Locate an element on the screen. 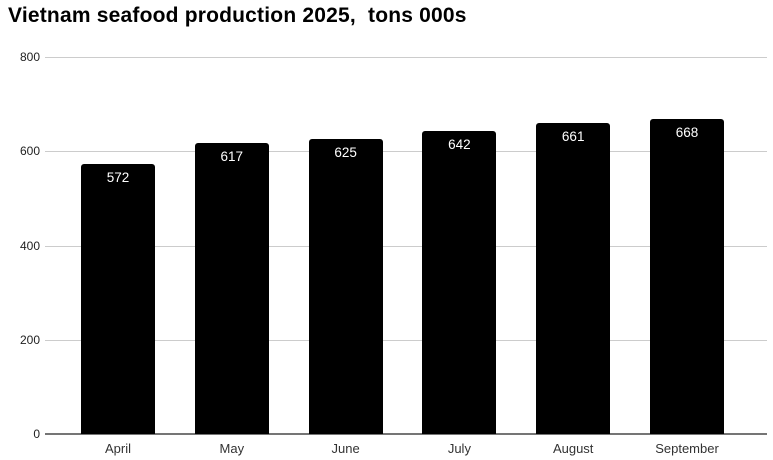 The image size is (773, 460). y-tick-label: 800 is located at coordinates (29, 57).